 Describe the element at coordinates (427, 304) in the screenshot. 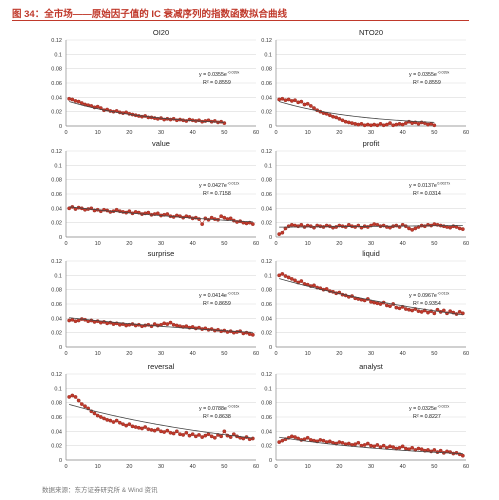

I see `r-squared-label: R² = 0.9354` at that location.